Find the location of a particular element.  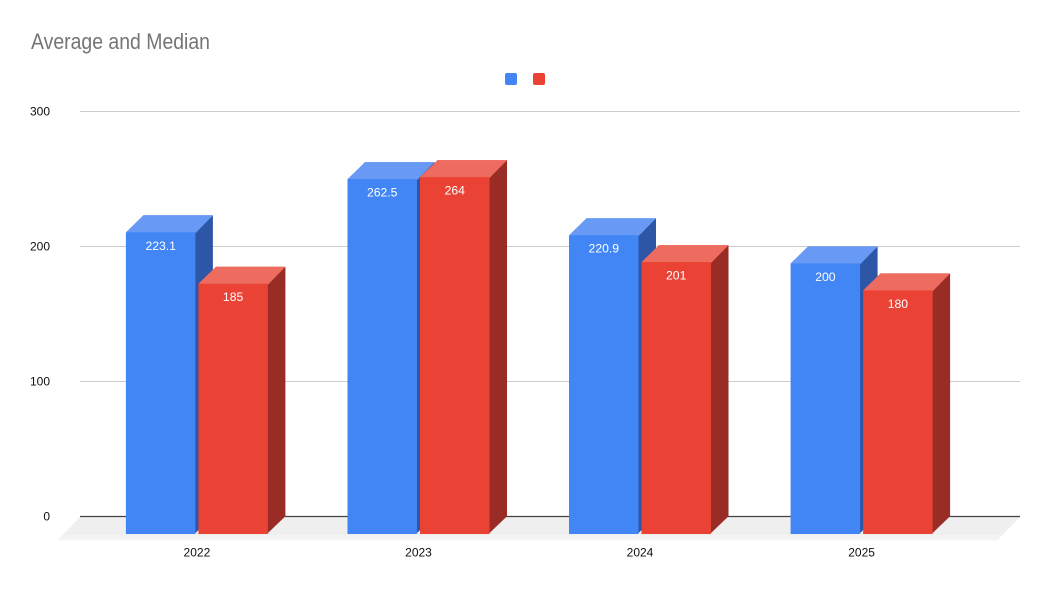

svg-text: 2023 is located at coordinates (418, 553).